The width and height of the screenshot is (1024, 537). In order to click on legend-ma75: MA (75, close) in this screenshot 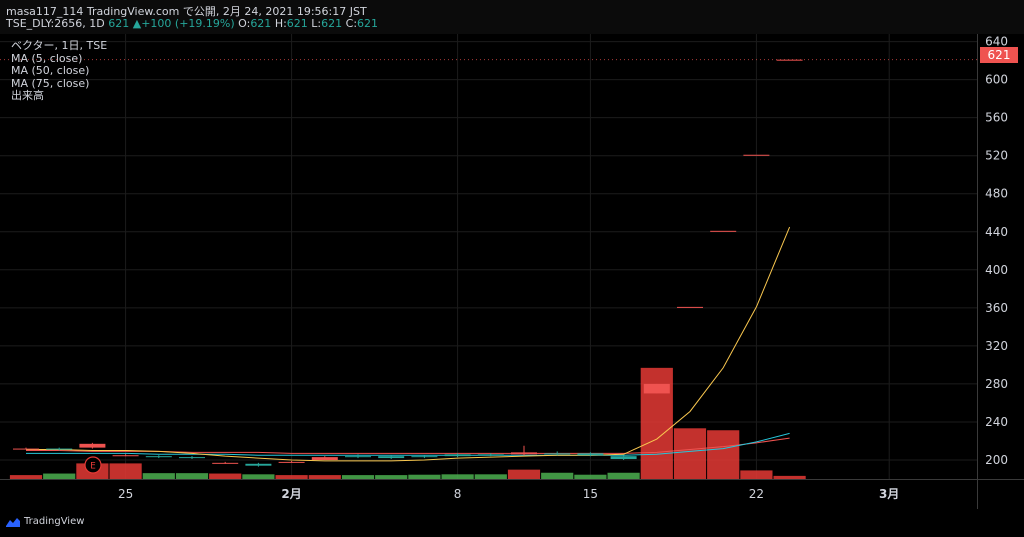, I will do `click(50, 83)`.